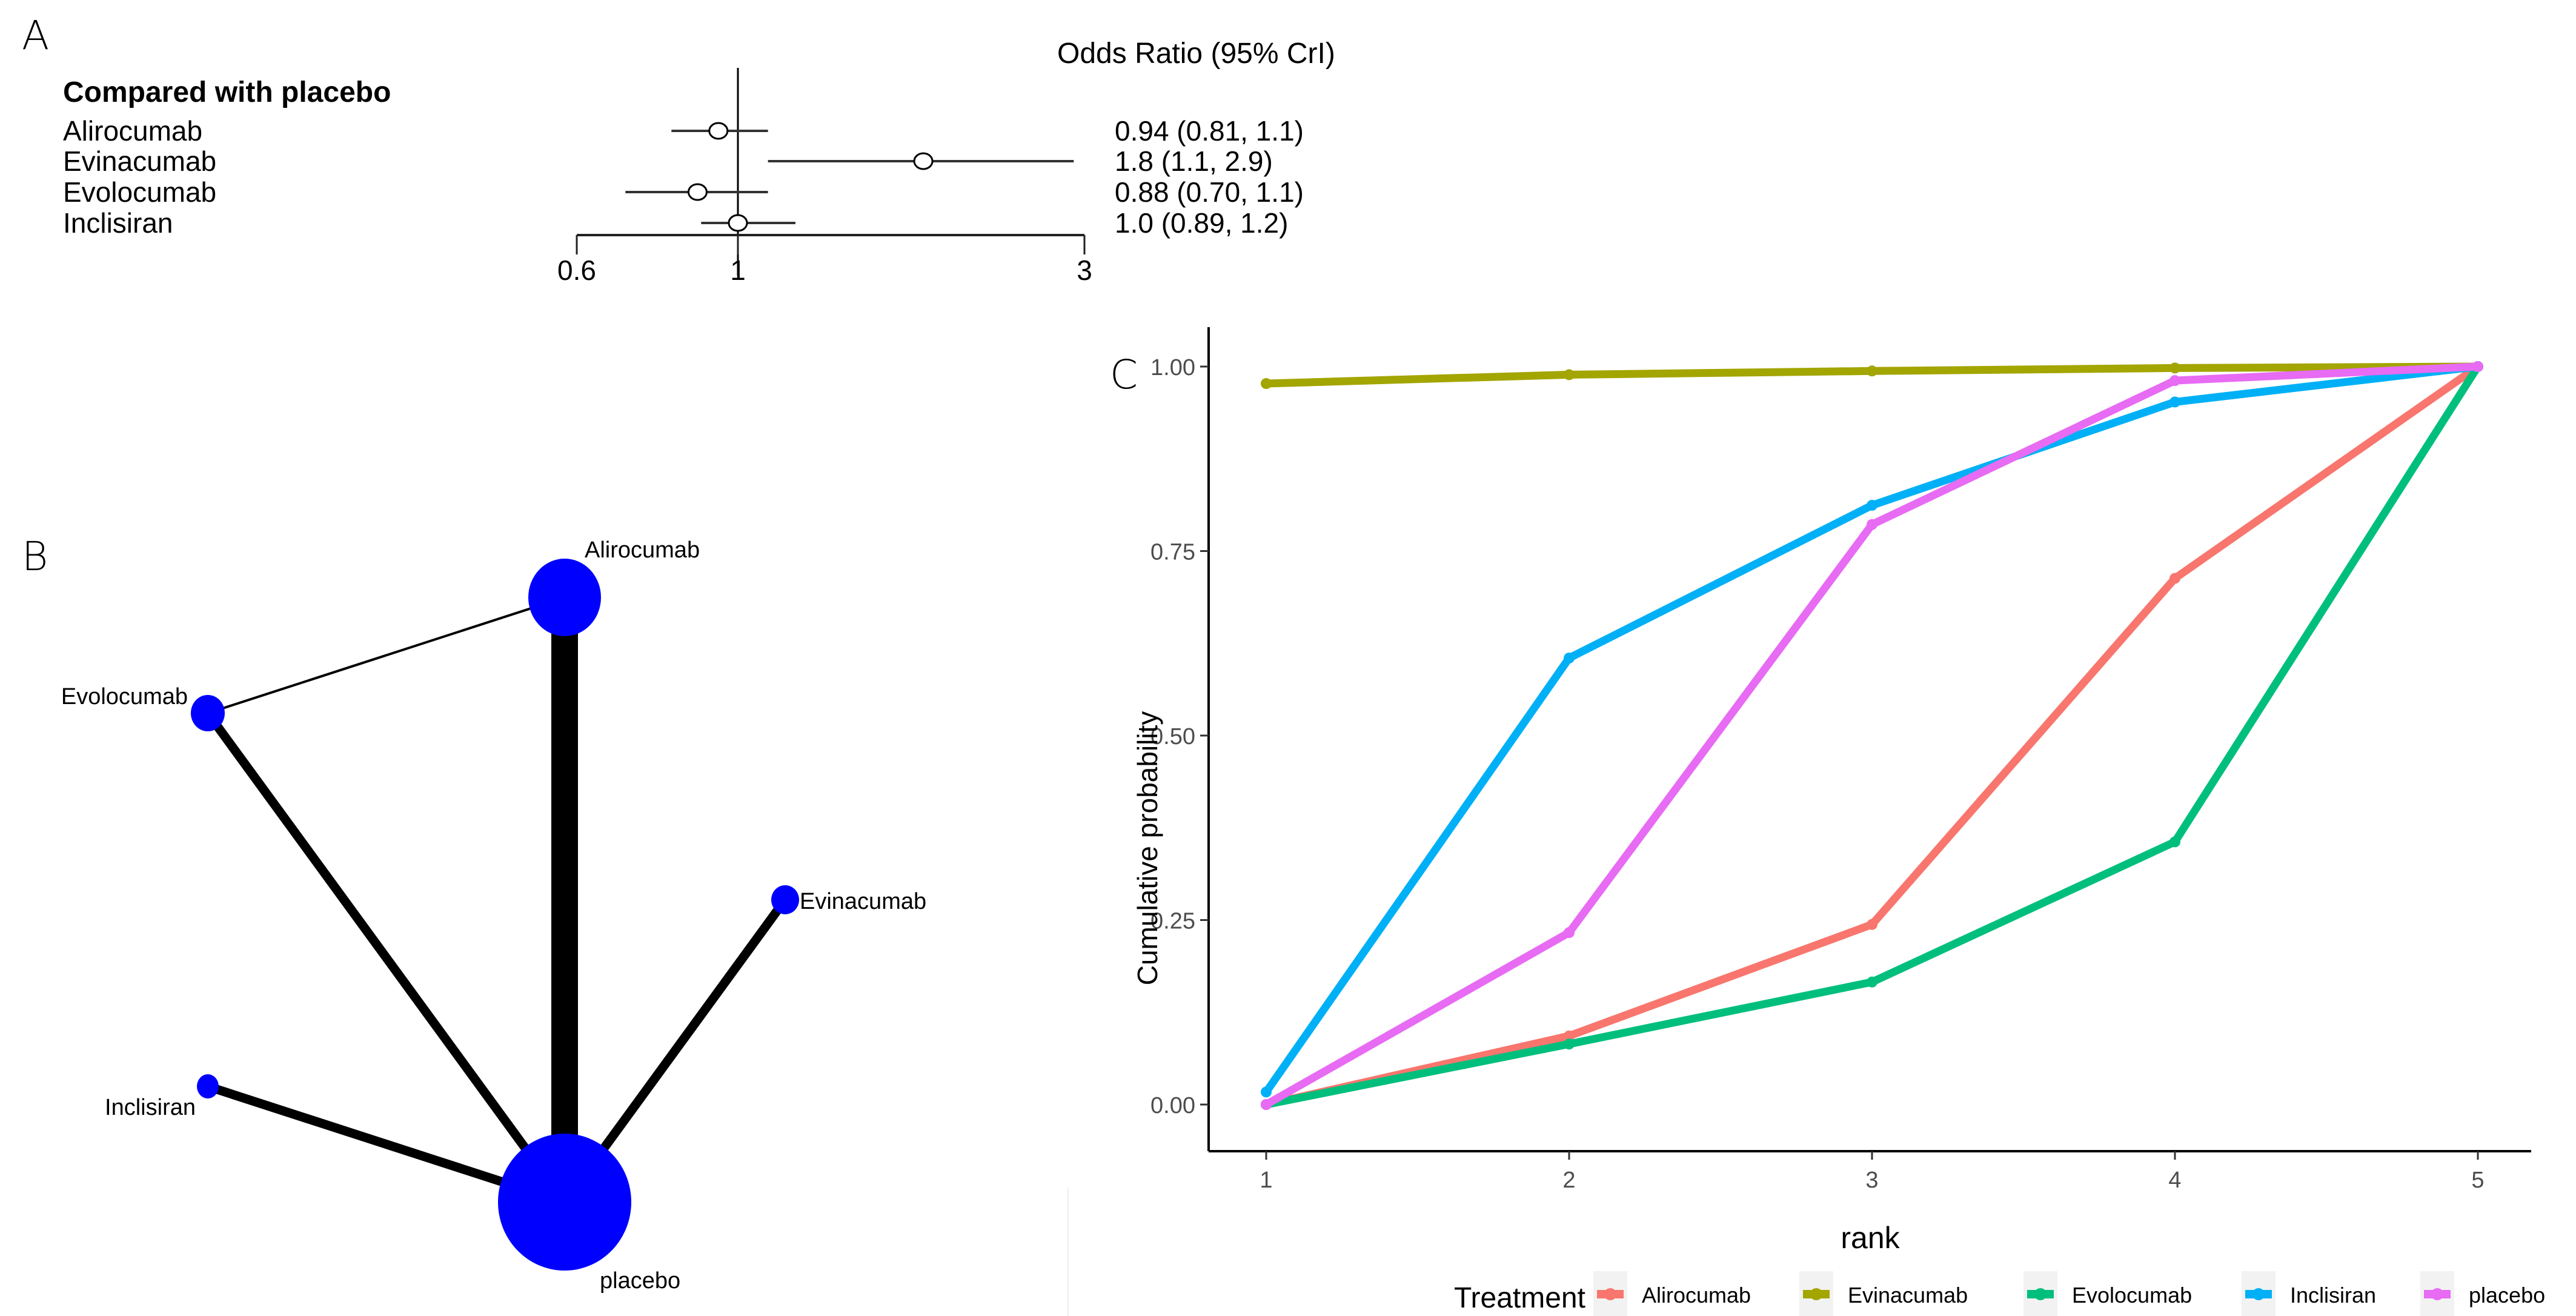 This screenshot has height=1316, width=2576. Describe the element at coordinates (1172, 921) in the screenshot. I see `y-tick-label: 0.25` at that location.